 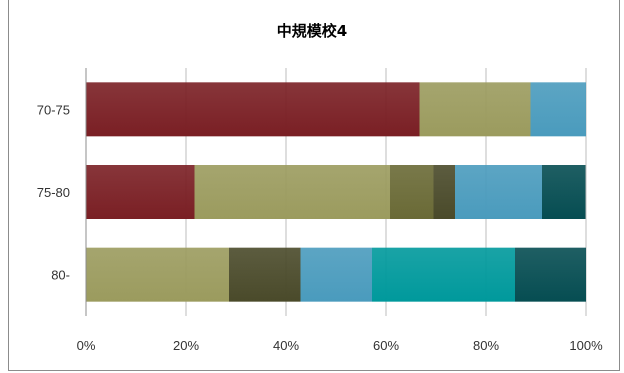 What do you see at coordinates (486, 345) in the screenshot?
I see `x-tick-label: 80%` at bounding box center [486, 345].